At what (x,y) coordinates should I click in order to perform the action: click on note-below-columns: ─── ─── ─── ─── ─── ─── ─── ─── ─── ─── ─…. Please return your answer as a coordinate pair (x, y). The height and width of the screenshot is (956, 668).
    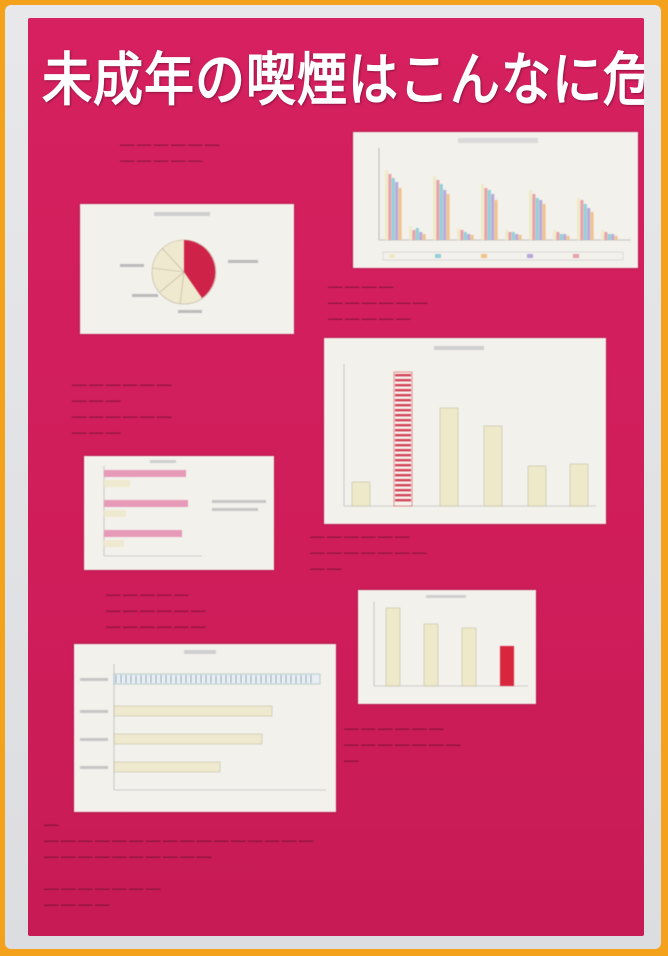
    Looking at the image, I should click on (368, 553).